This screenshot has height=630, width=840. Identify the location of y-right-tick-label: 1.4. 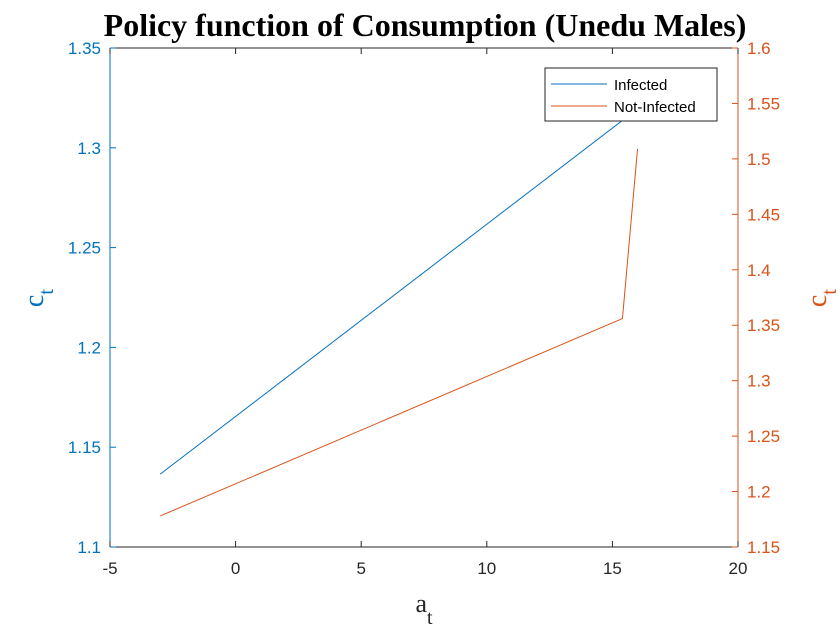
(759, 270).